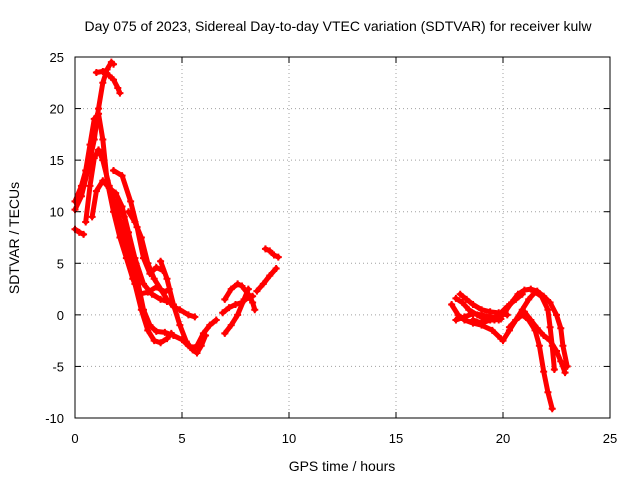 The height and width of the screenshot is (480, 640). I want to click on y-tick-label: 10, so click(57, 212).